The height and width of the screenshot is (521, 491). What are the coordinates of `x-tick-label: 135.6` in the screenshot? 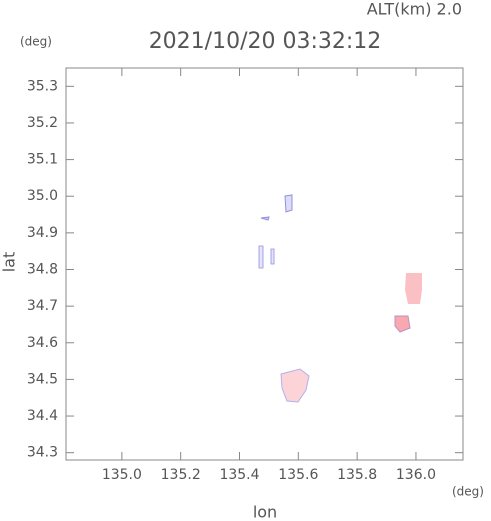 It's located at (298, 475).